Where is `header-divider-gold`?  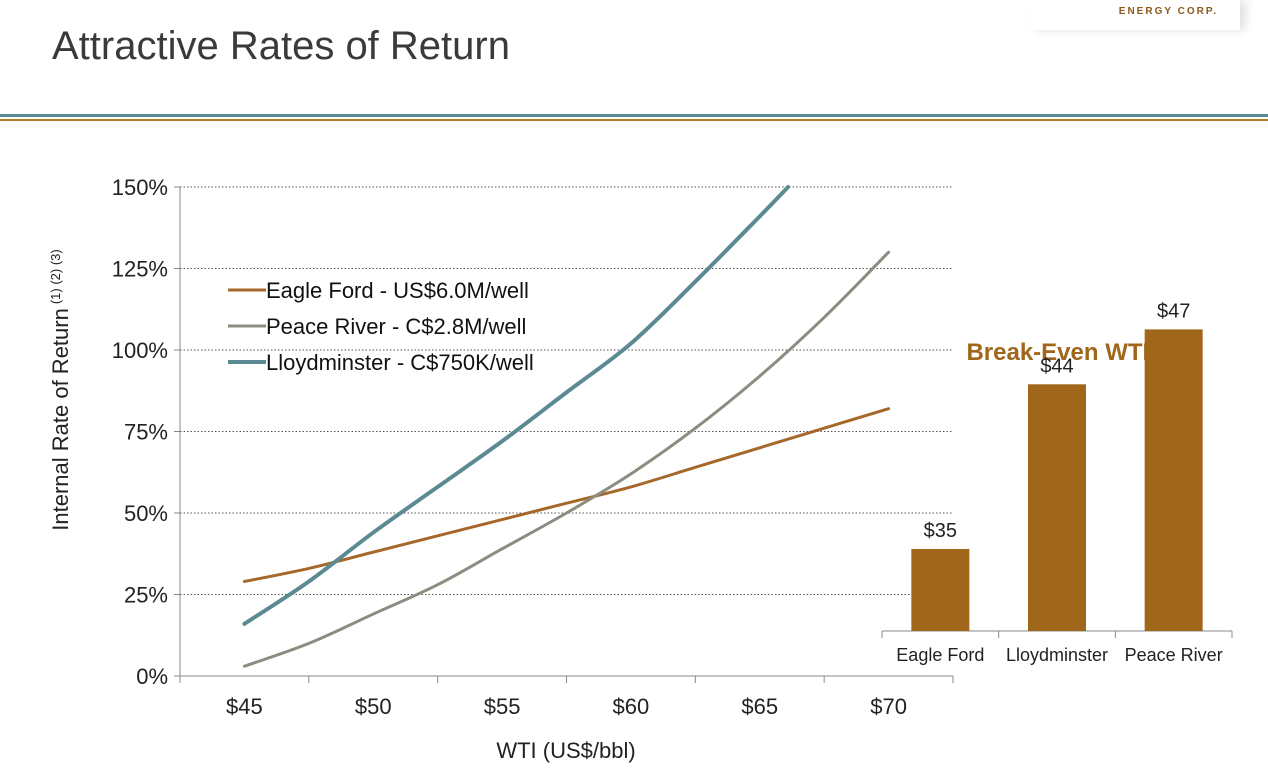 header-divider-gold is located at coordinates (634, 120).